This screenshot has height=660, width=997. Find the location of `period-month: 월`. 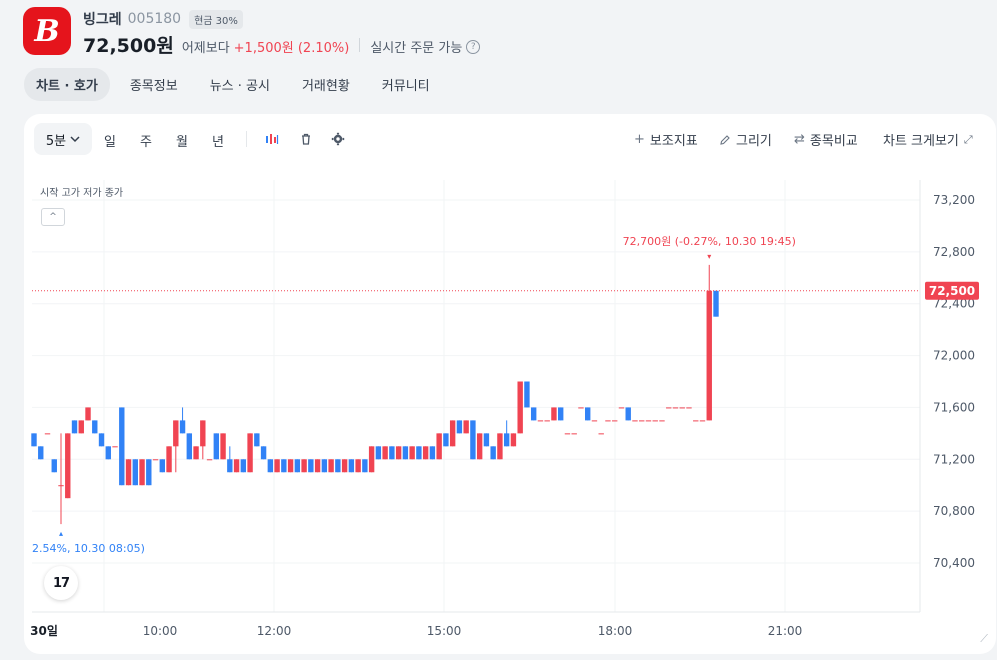

period-month: 월 is located at coordinates (182, 142).